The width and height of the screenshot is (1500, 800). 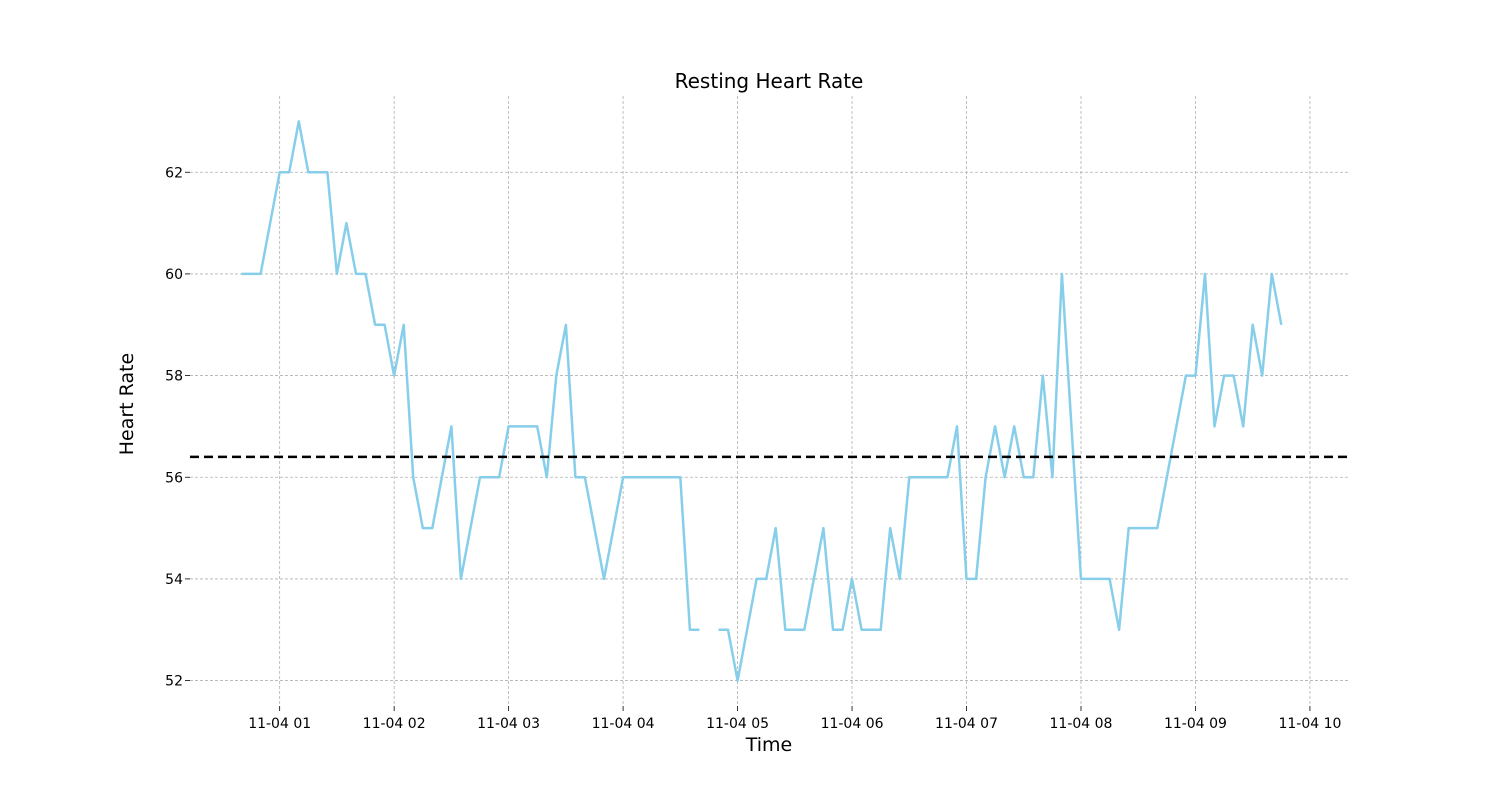 I want to click on x-tick-label: 11-04 03, so click(x=508, y=724).